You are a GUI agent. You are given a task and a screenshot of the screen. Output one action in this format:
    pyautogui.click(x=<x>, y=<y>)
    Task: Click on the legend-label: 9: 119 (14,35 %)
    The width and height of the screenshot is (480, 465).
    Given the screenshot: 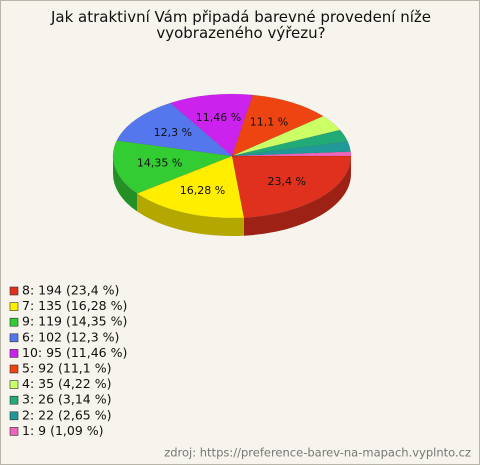 What is the action you would take?
    pyautogui.click(x=74, y=321)
    